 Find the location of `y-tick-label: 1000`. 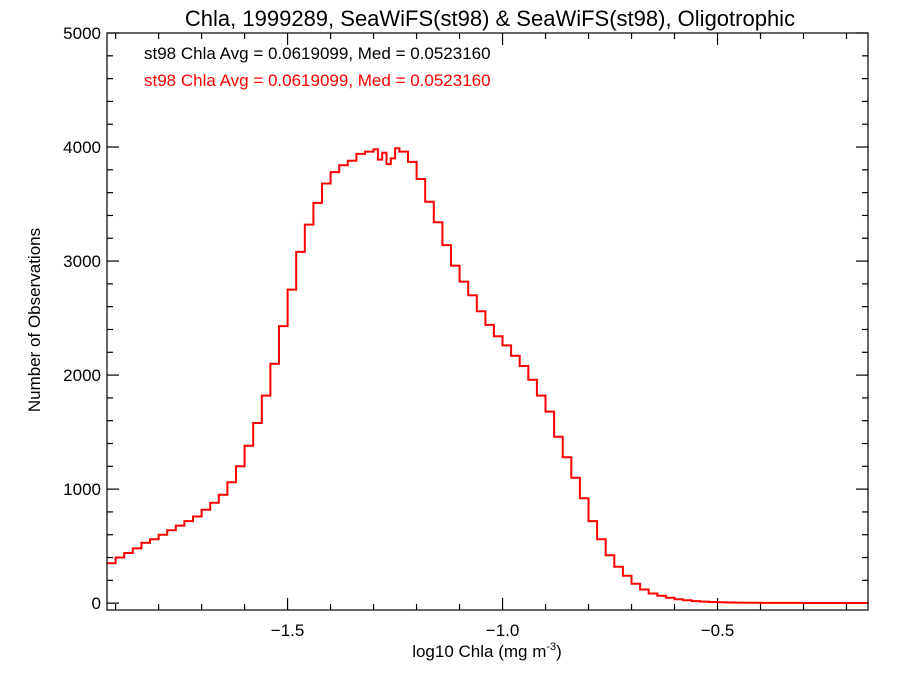

y-tick-label: 1000 is located at coordinates (82, 489).